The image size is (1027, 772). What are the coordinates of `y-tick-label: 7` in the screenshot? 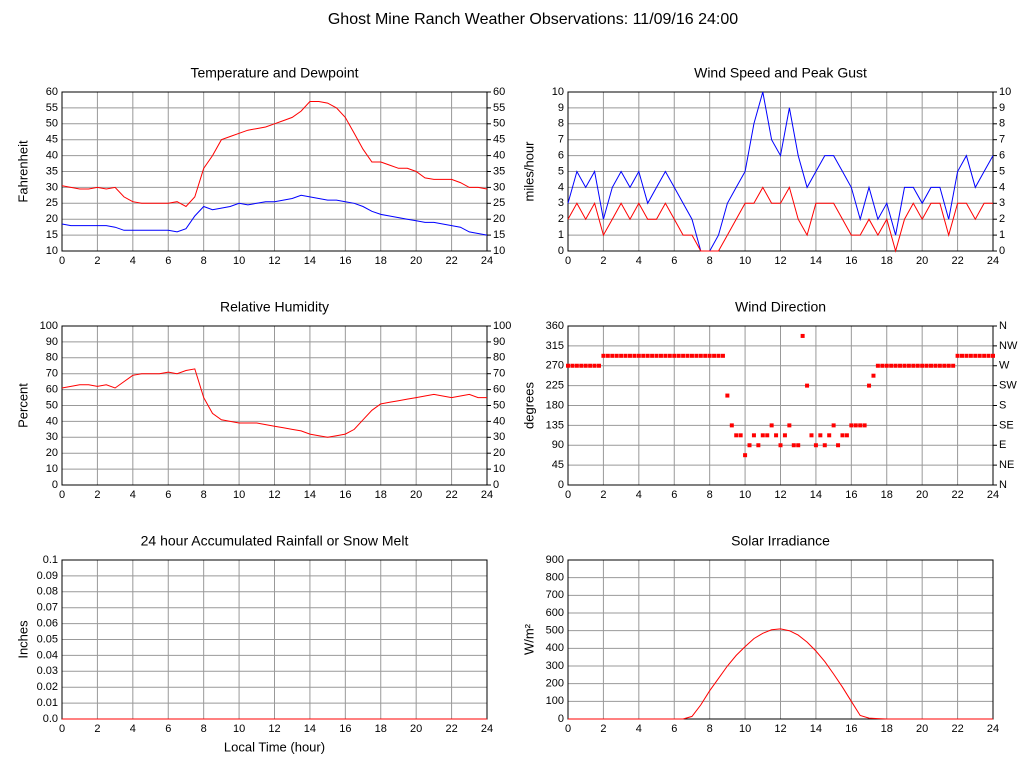 It's located at (561, 140).